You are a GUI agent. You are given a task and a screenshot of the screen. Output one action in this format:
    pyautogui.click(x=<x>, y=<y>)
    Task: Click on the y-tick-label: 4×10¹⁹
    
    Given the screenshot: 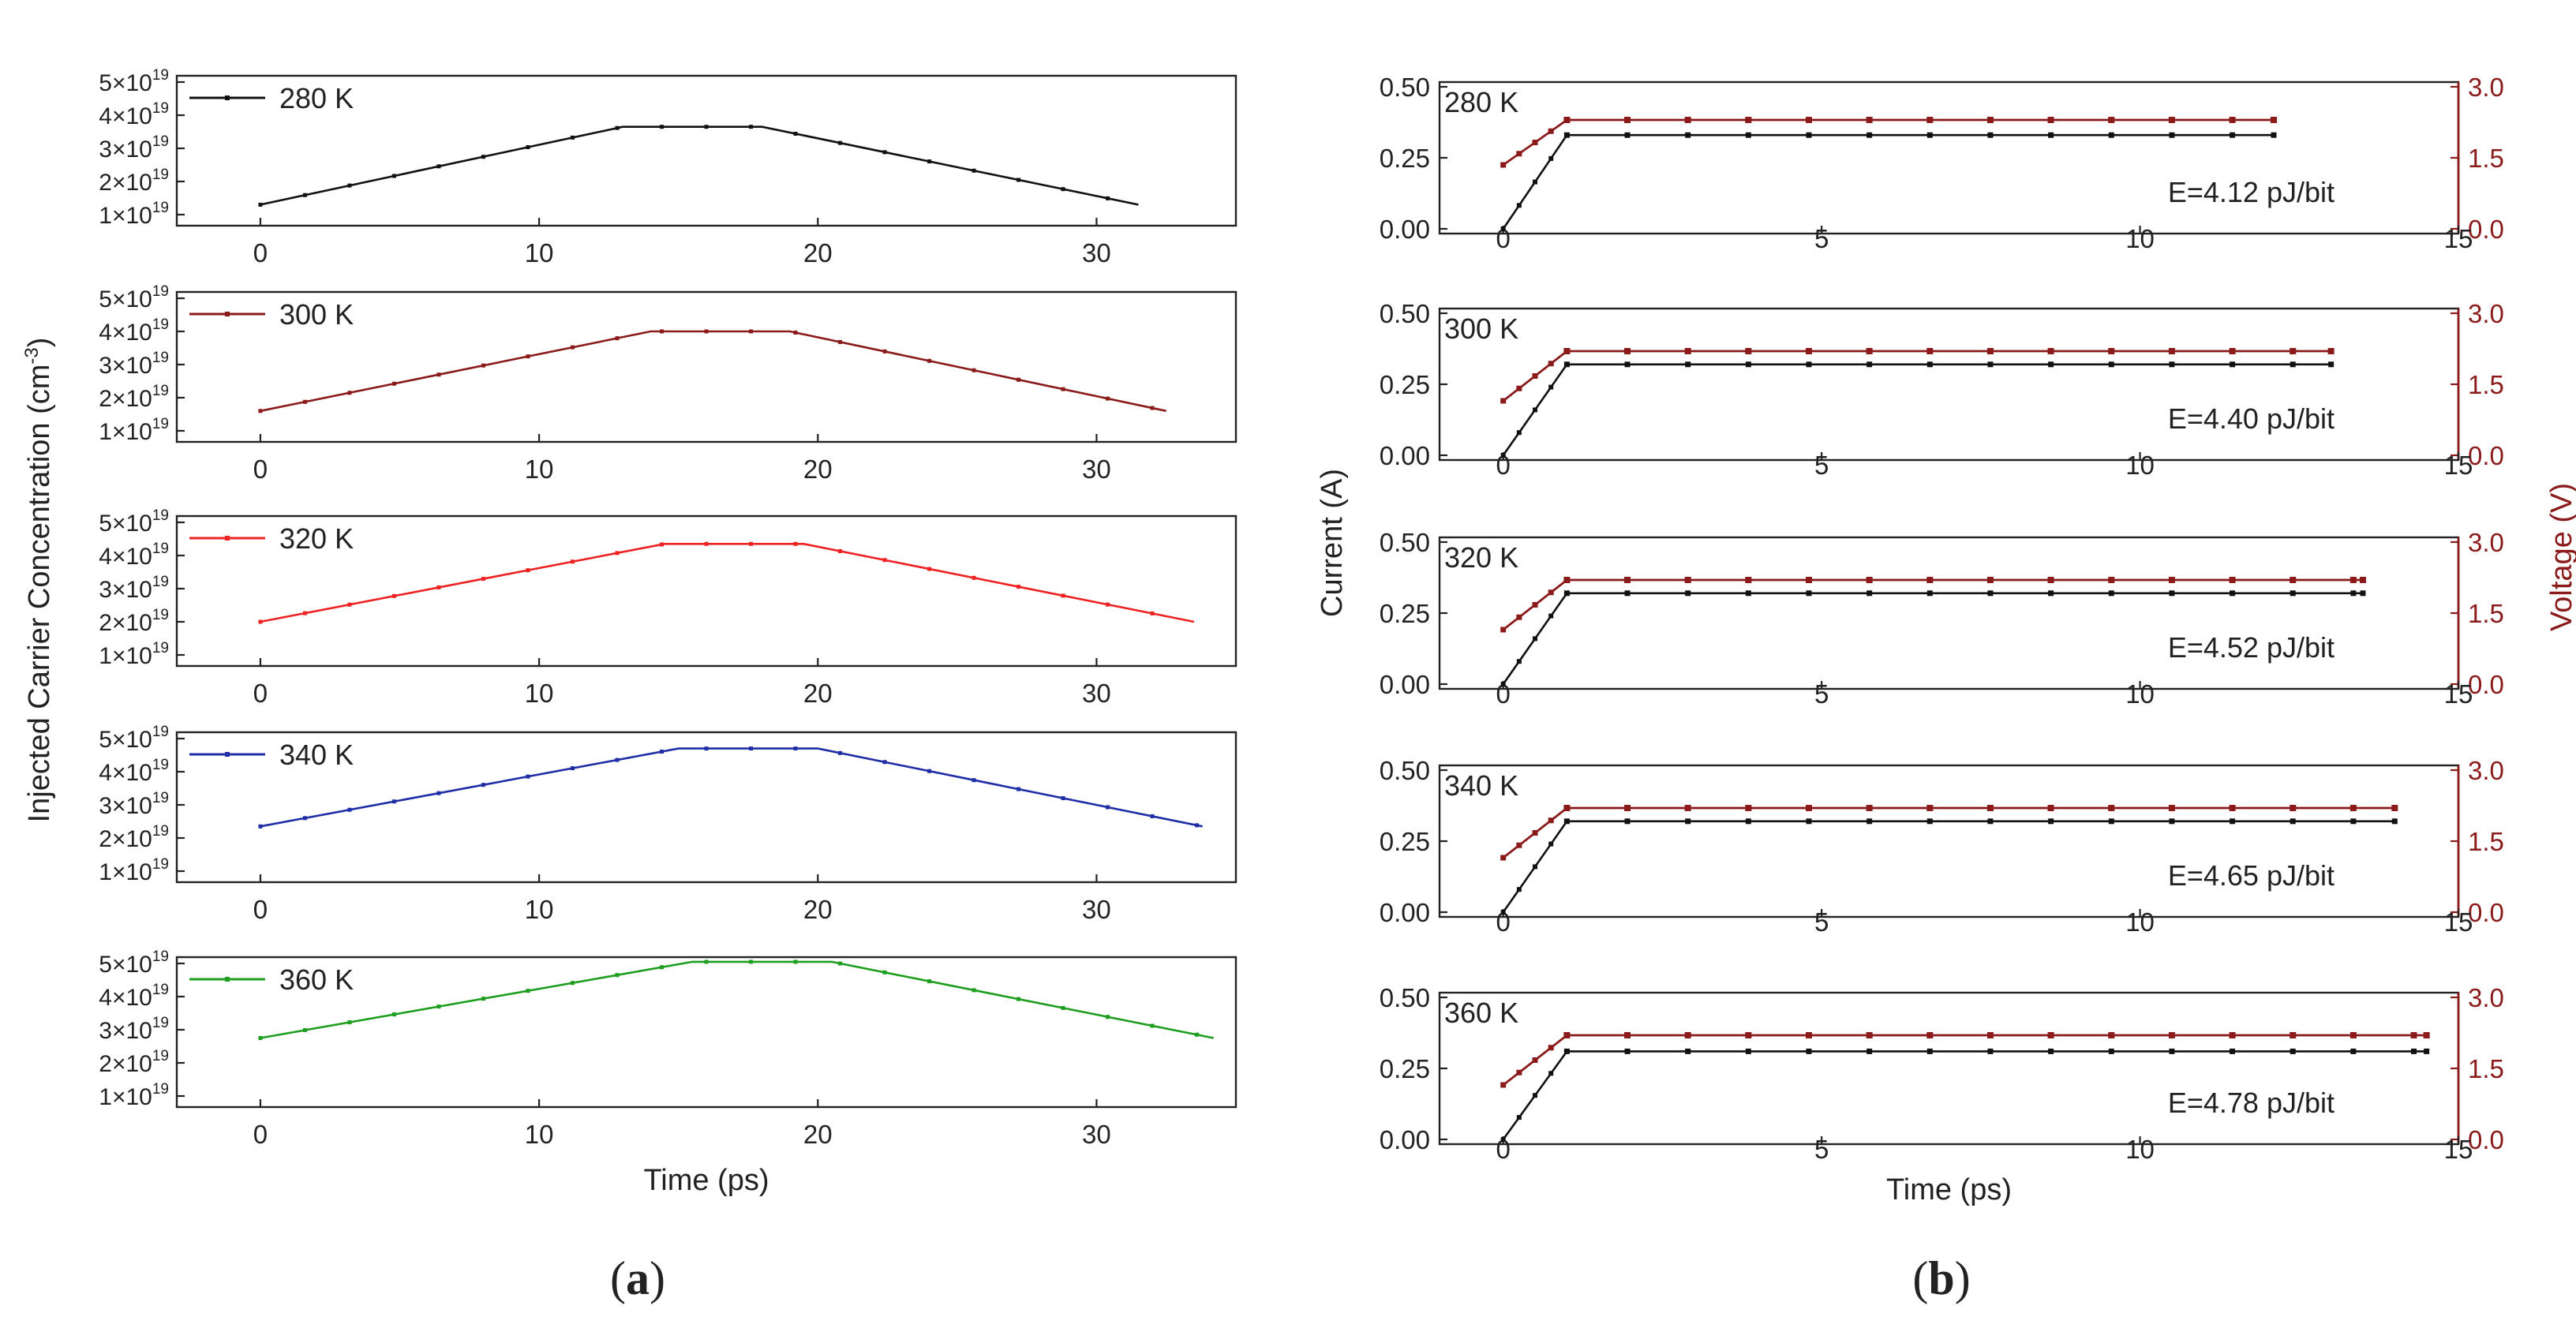 What is the action you would take?
    pyautogui.click(x=134, y=996)
    